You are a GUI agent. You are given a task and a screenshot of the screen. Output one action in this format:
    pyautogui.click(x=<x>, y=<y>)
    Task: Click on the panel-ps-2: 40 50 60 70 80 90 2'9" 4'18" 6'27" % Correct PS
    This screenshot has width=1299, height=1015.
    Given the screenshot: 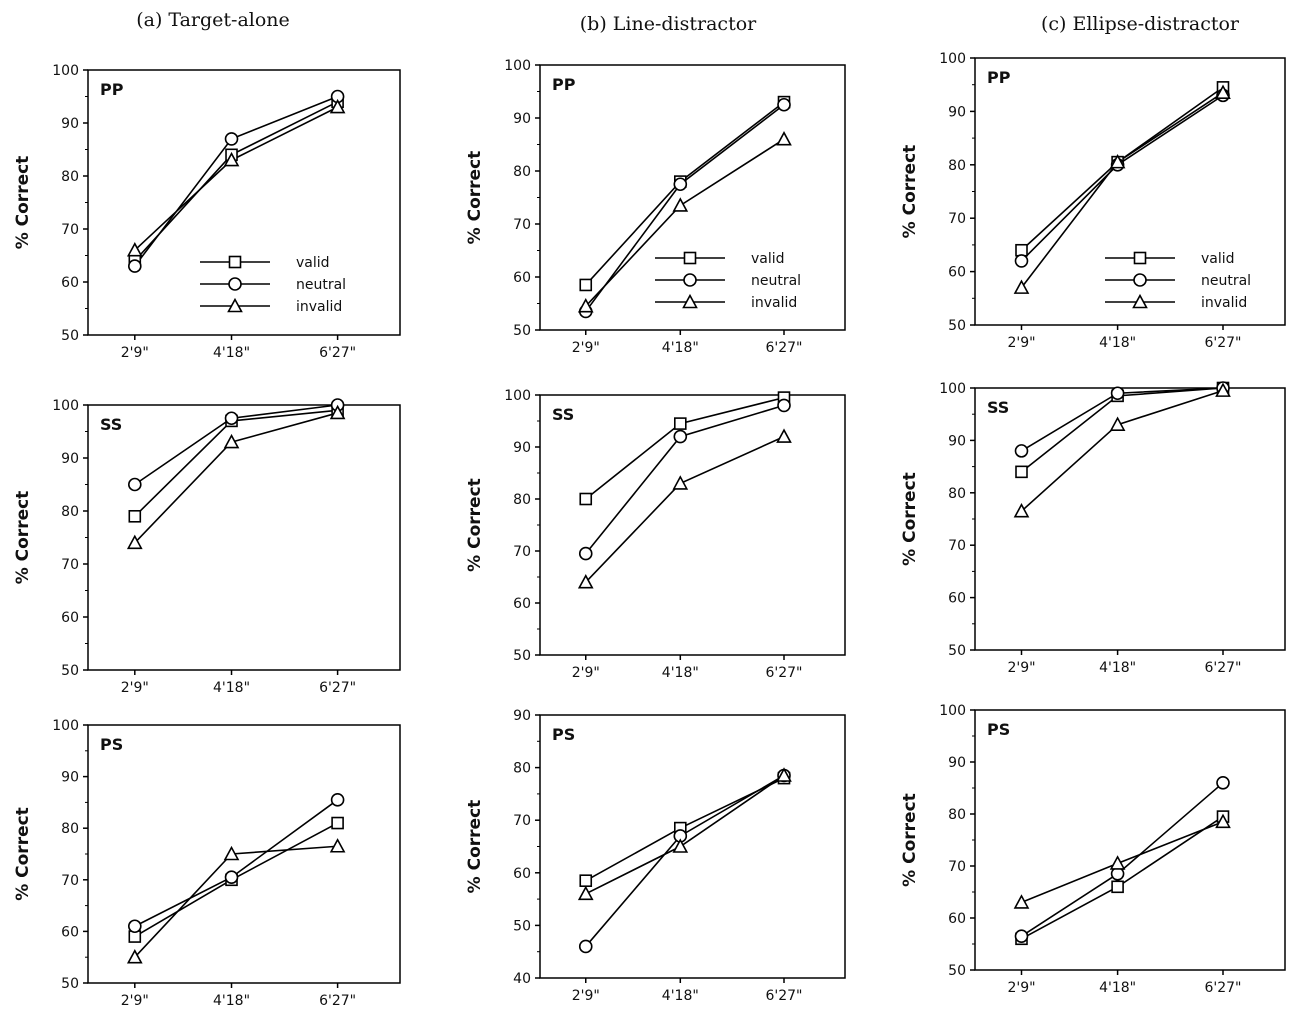 What is the action you would take?
    pyautogui.click(x=655, y=856)
    